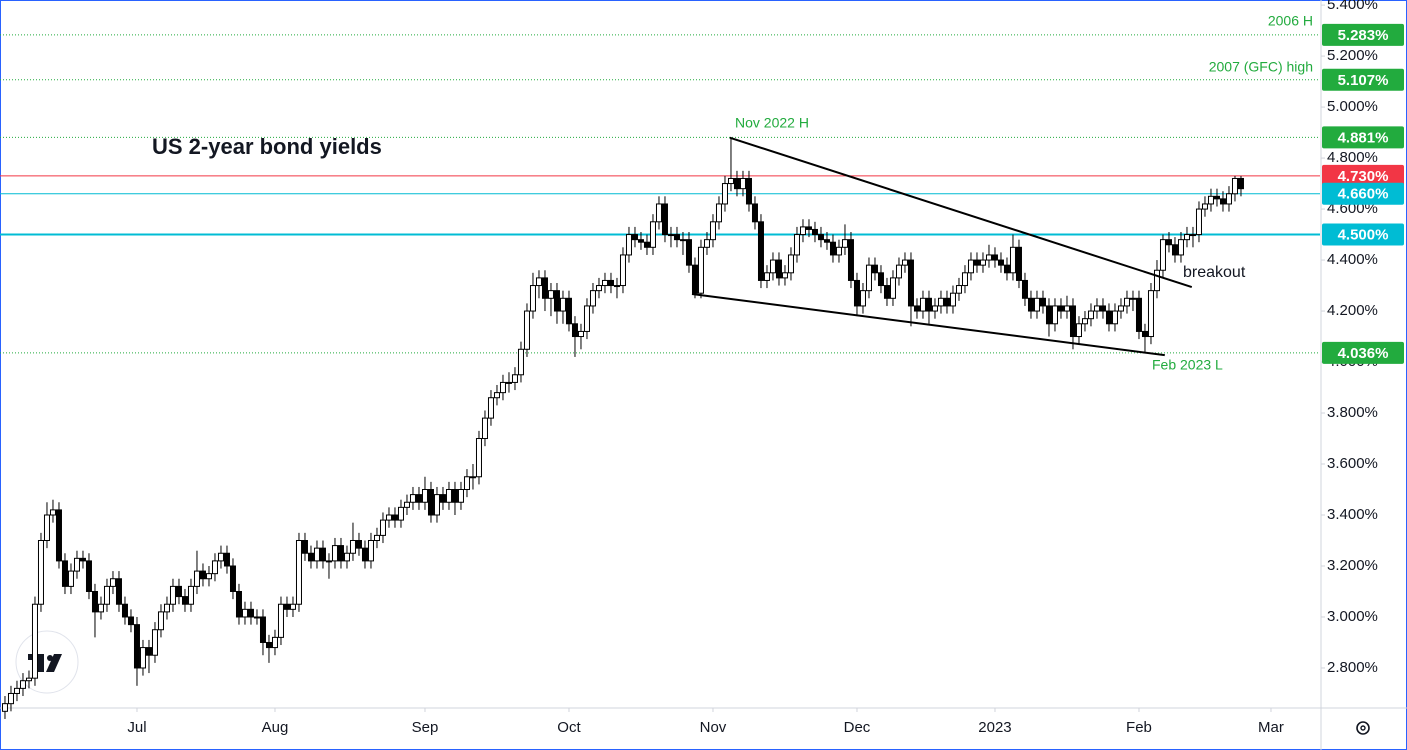 This screenshot has width=1407, height=750. What do you see at coordinates (1363, 235) in the screenshot?
I see `price-label: 4.500%` at bounding box center [1363, 235].